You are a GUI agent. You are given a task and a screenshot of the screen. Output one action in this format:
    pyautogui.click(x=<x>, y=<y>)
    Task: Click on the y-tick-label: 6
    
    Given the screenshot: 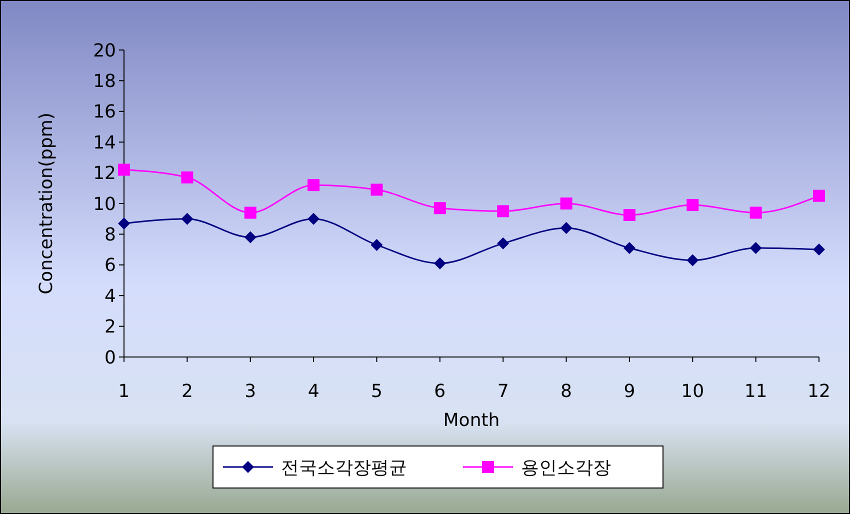 What is the action you would take?
    pyautogui.click(x=110, y=265)
    